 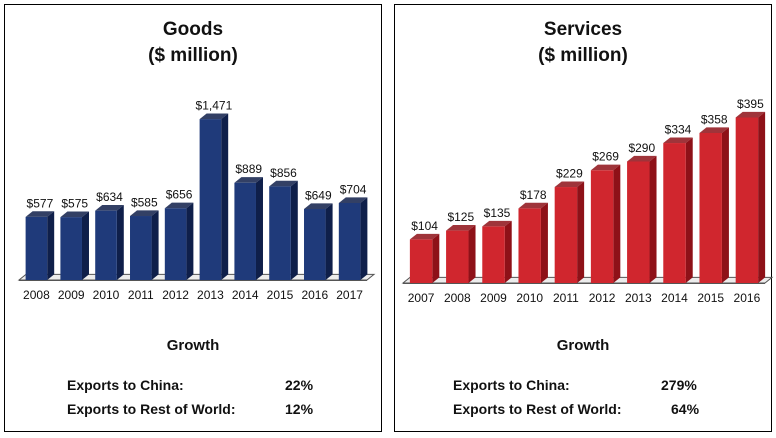 I want to click on growth-value: 22%, so click(x=299, y=385).